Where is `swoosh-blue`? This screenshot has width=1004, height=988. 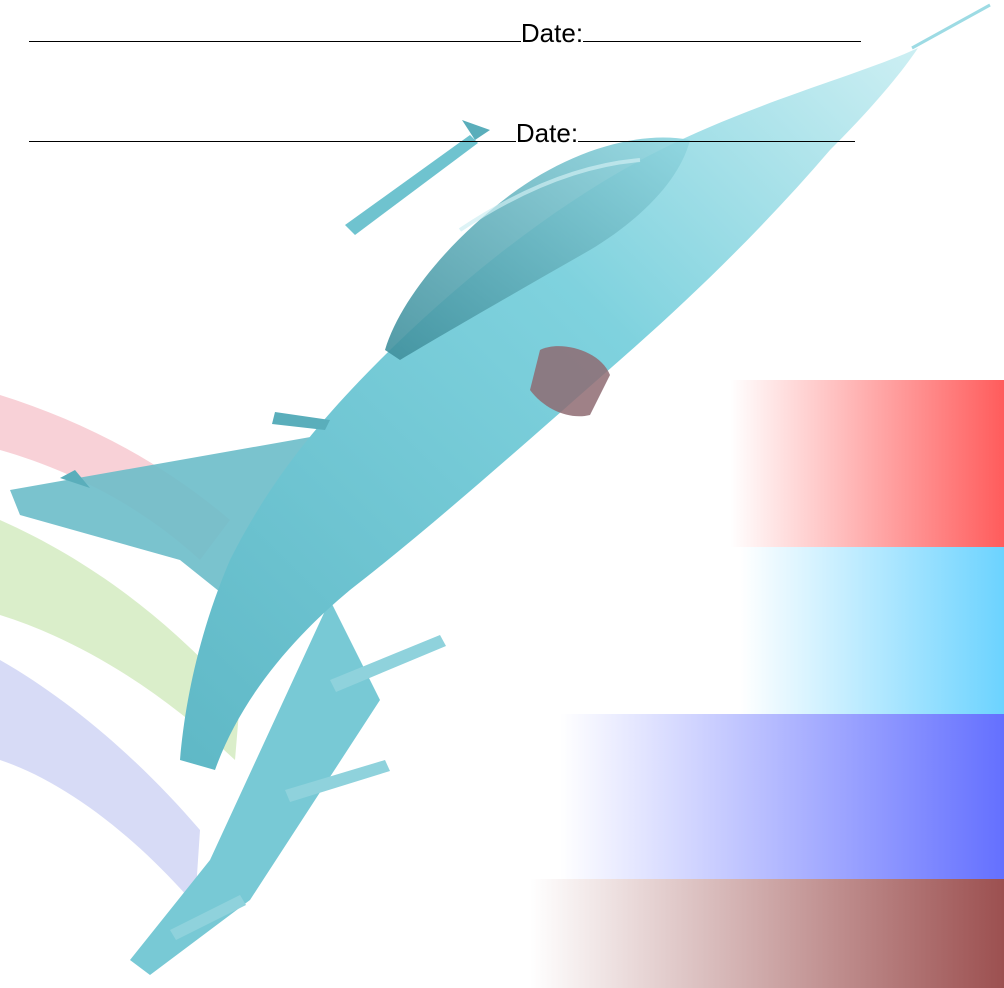
swoosh-blue is located at coordinates (100, 782).